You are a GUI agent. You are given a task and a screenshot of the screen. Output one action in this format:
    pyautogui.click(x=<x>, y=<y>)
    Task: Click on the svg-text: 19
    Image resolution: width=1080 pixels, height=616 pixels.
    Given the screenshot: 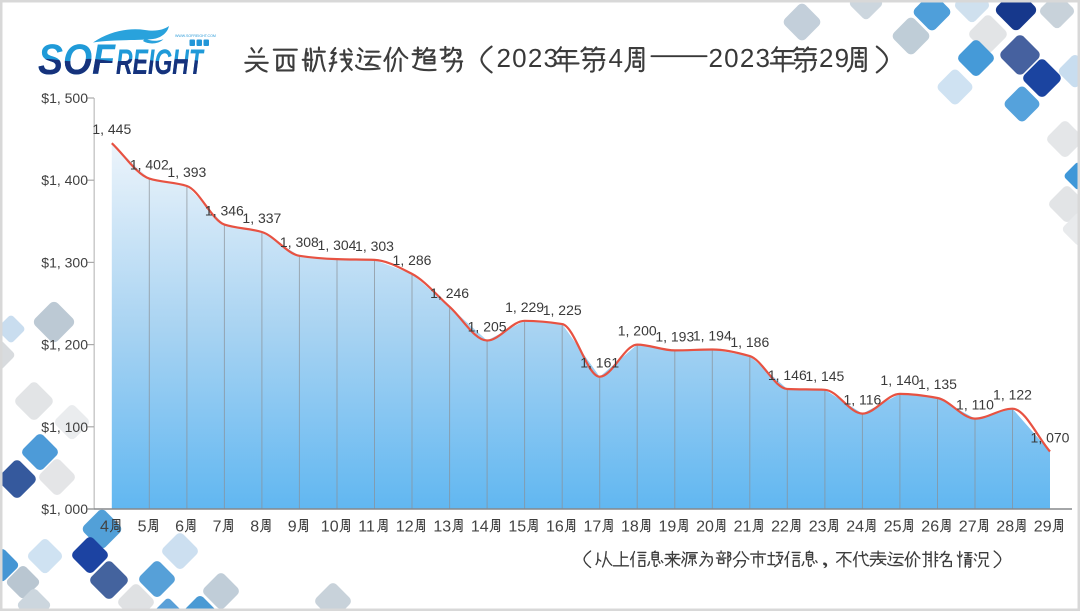 What is the action you would take?
    pyautogui.click(x=668, y=527)
    